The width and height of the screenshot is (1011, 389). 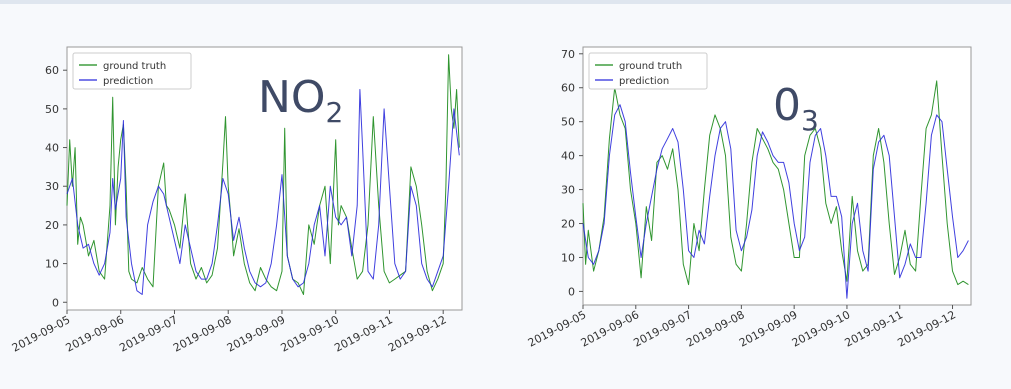 I want to click on top-border, so click(x=505, y=2).